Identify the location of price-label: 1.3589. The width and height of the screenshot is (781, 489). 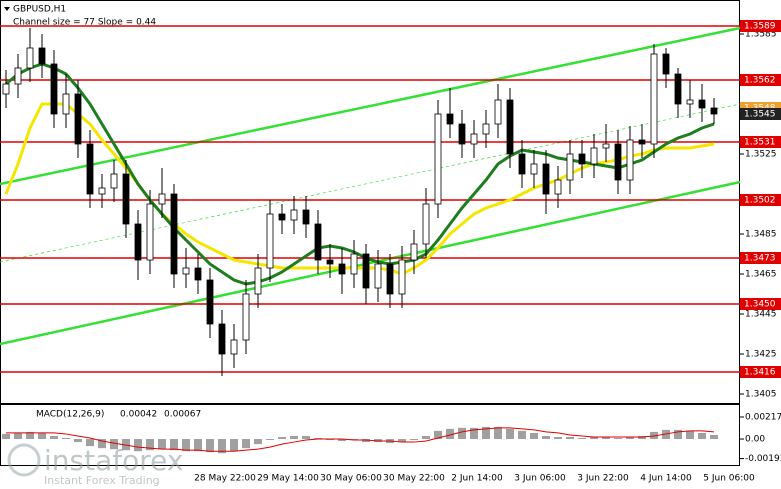
(760, 27).